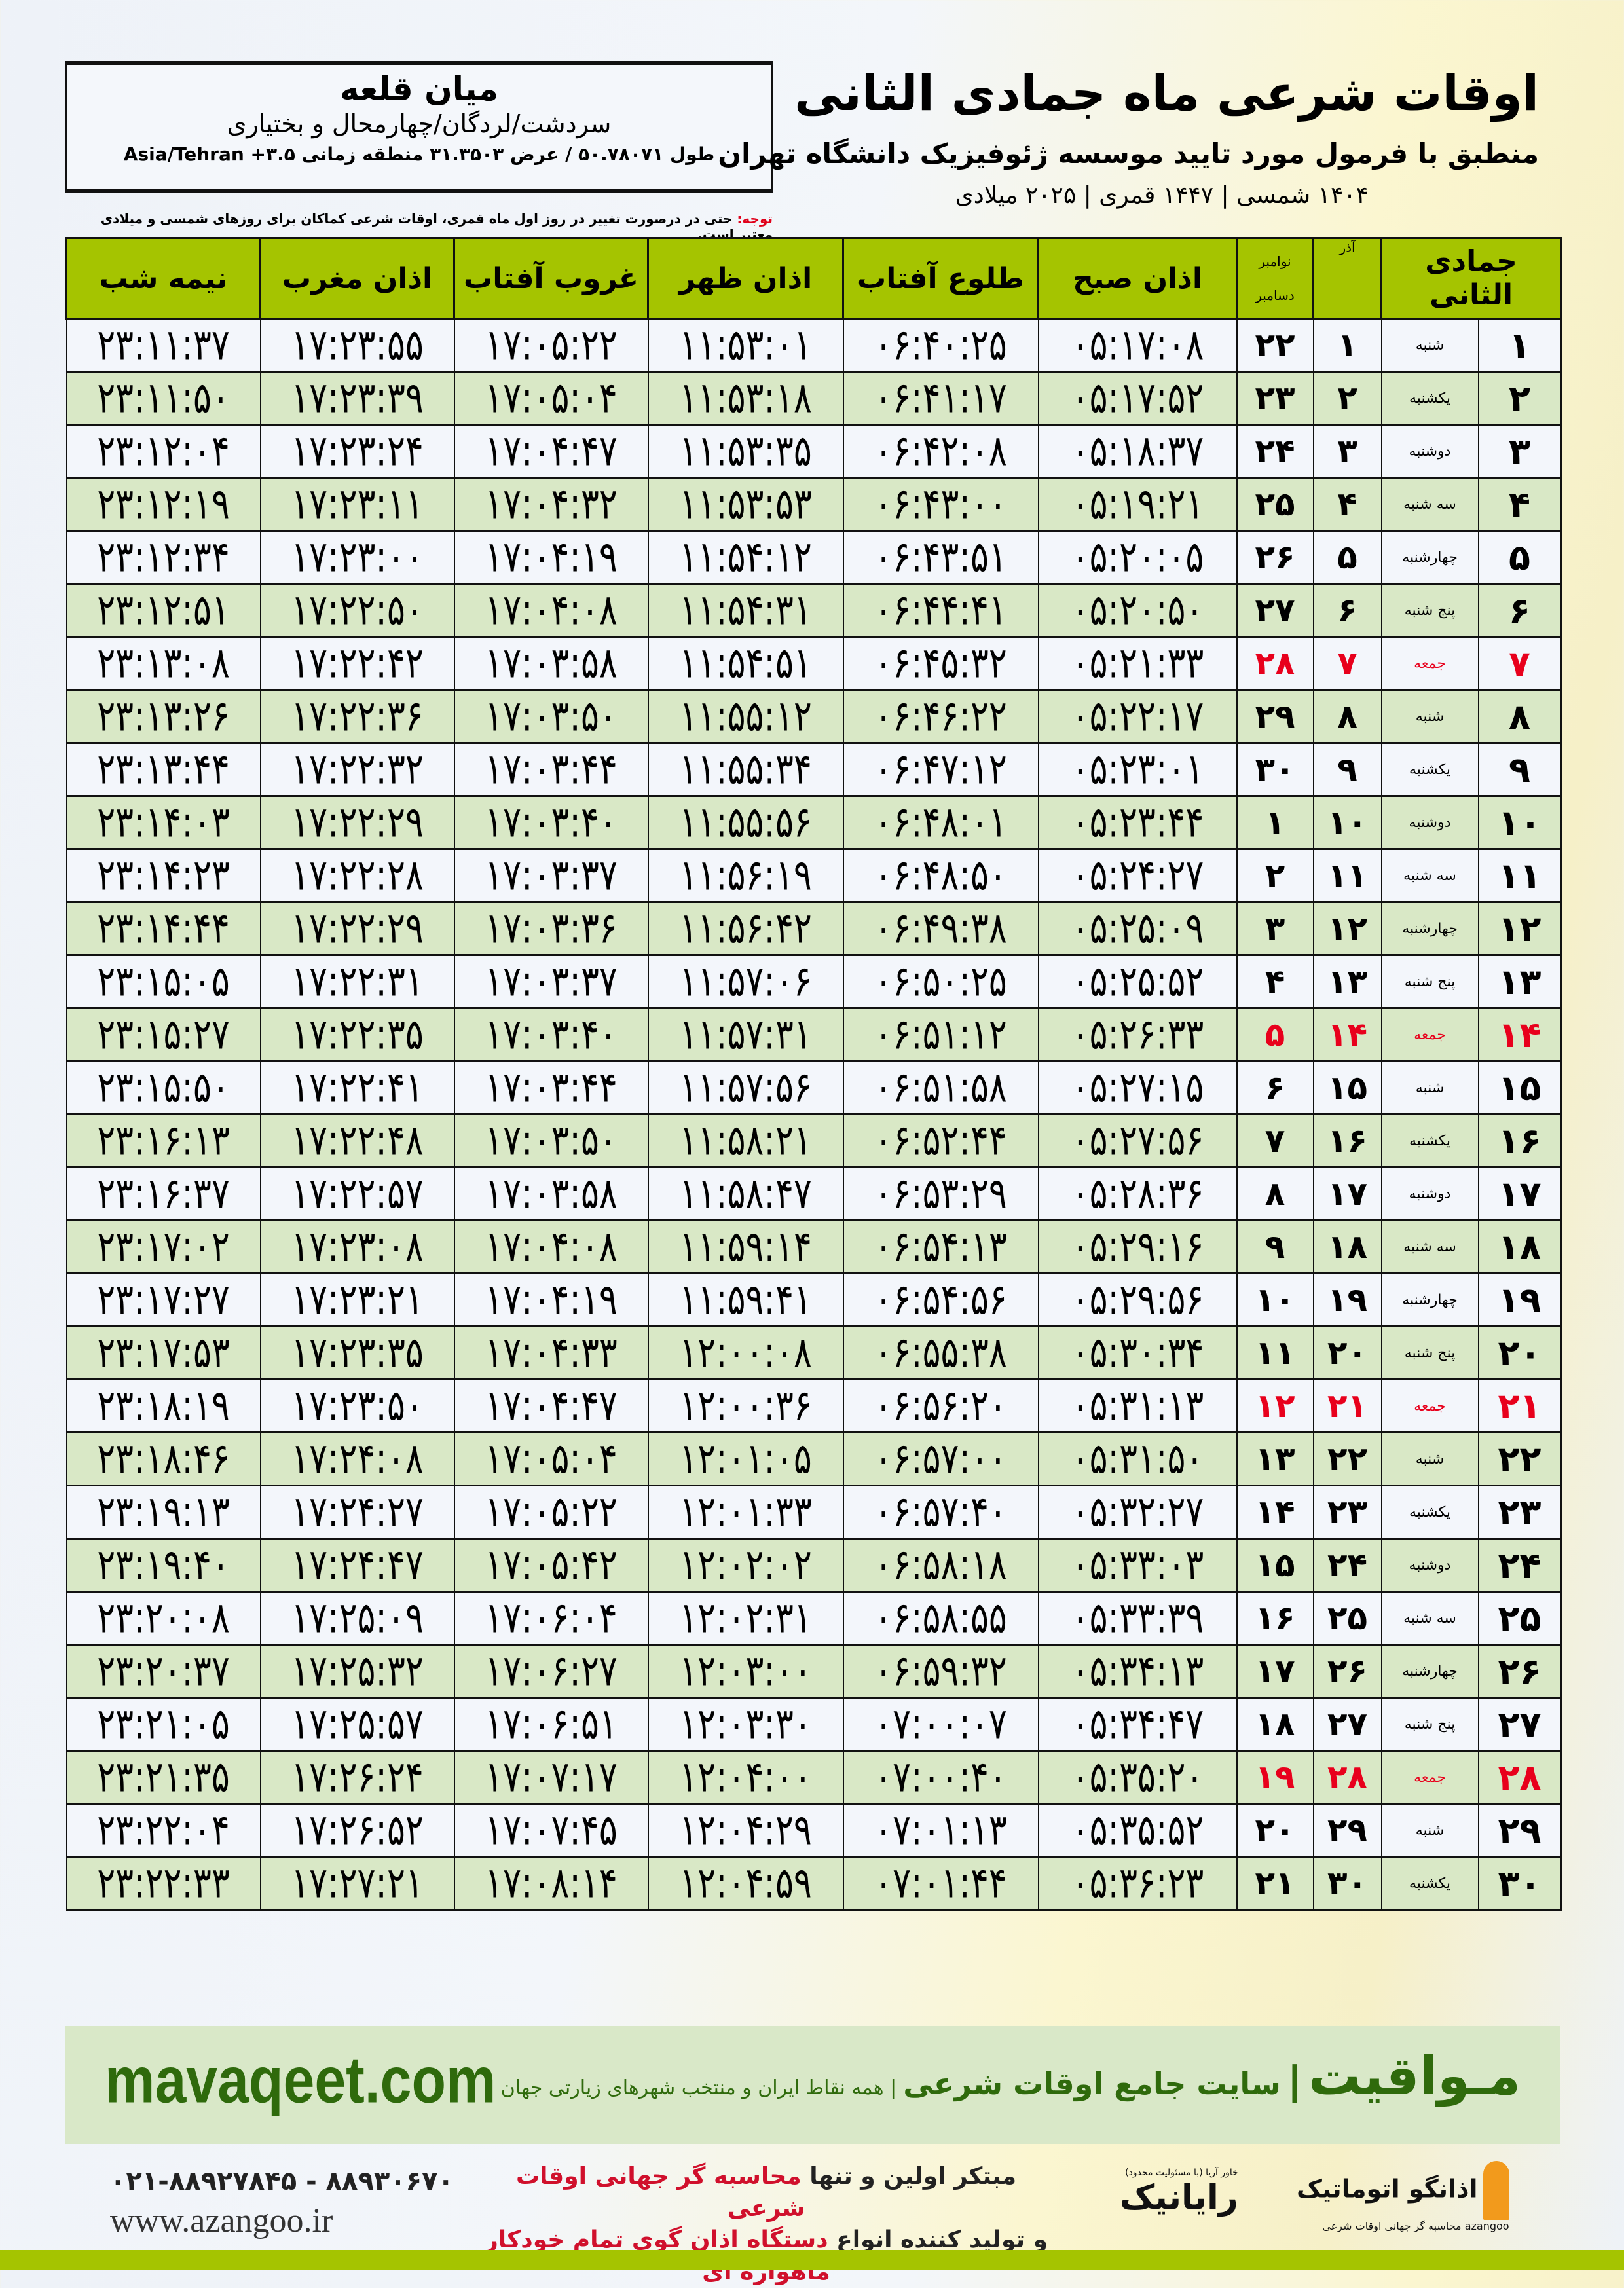  Describe the element at coordinates (1137, 717) in the screenshot. I see `fajr-time-value: ۰۵:۲۲:۱۷` at that location.